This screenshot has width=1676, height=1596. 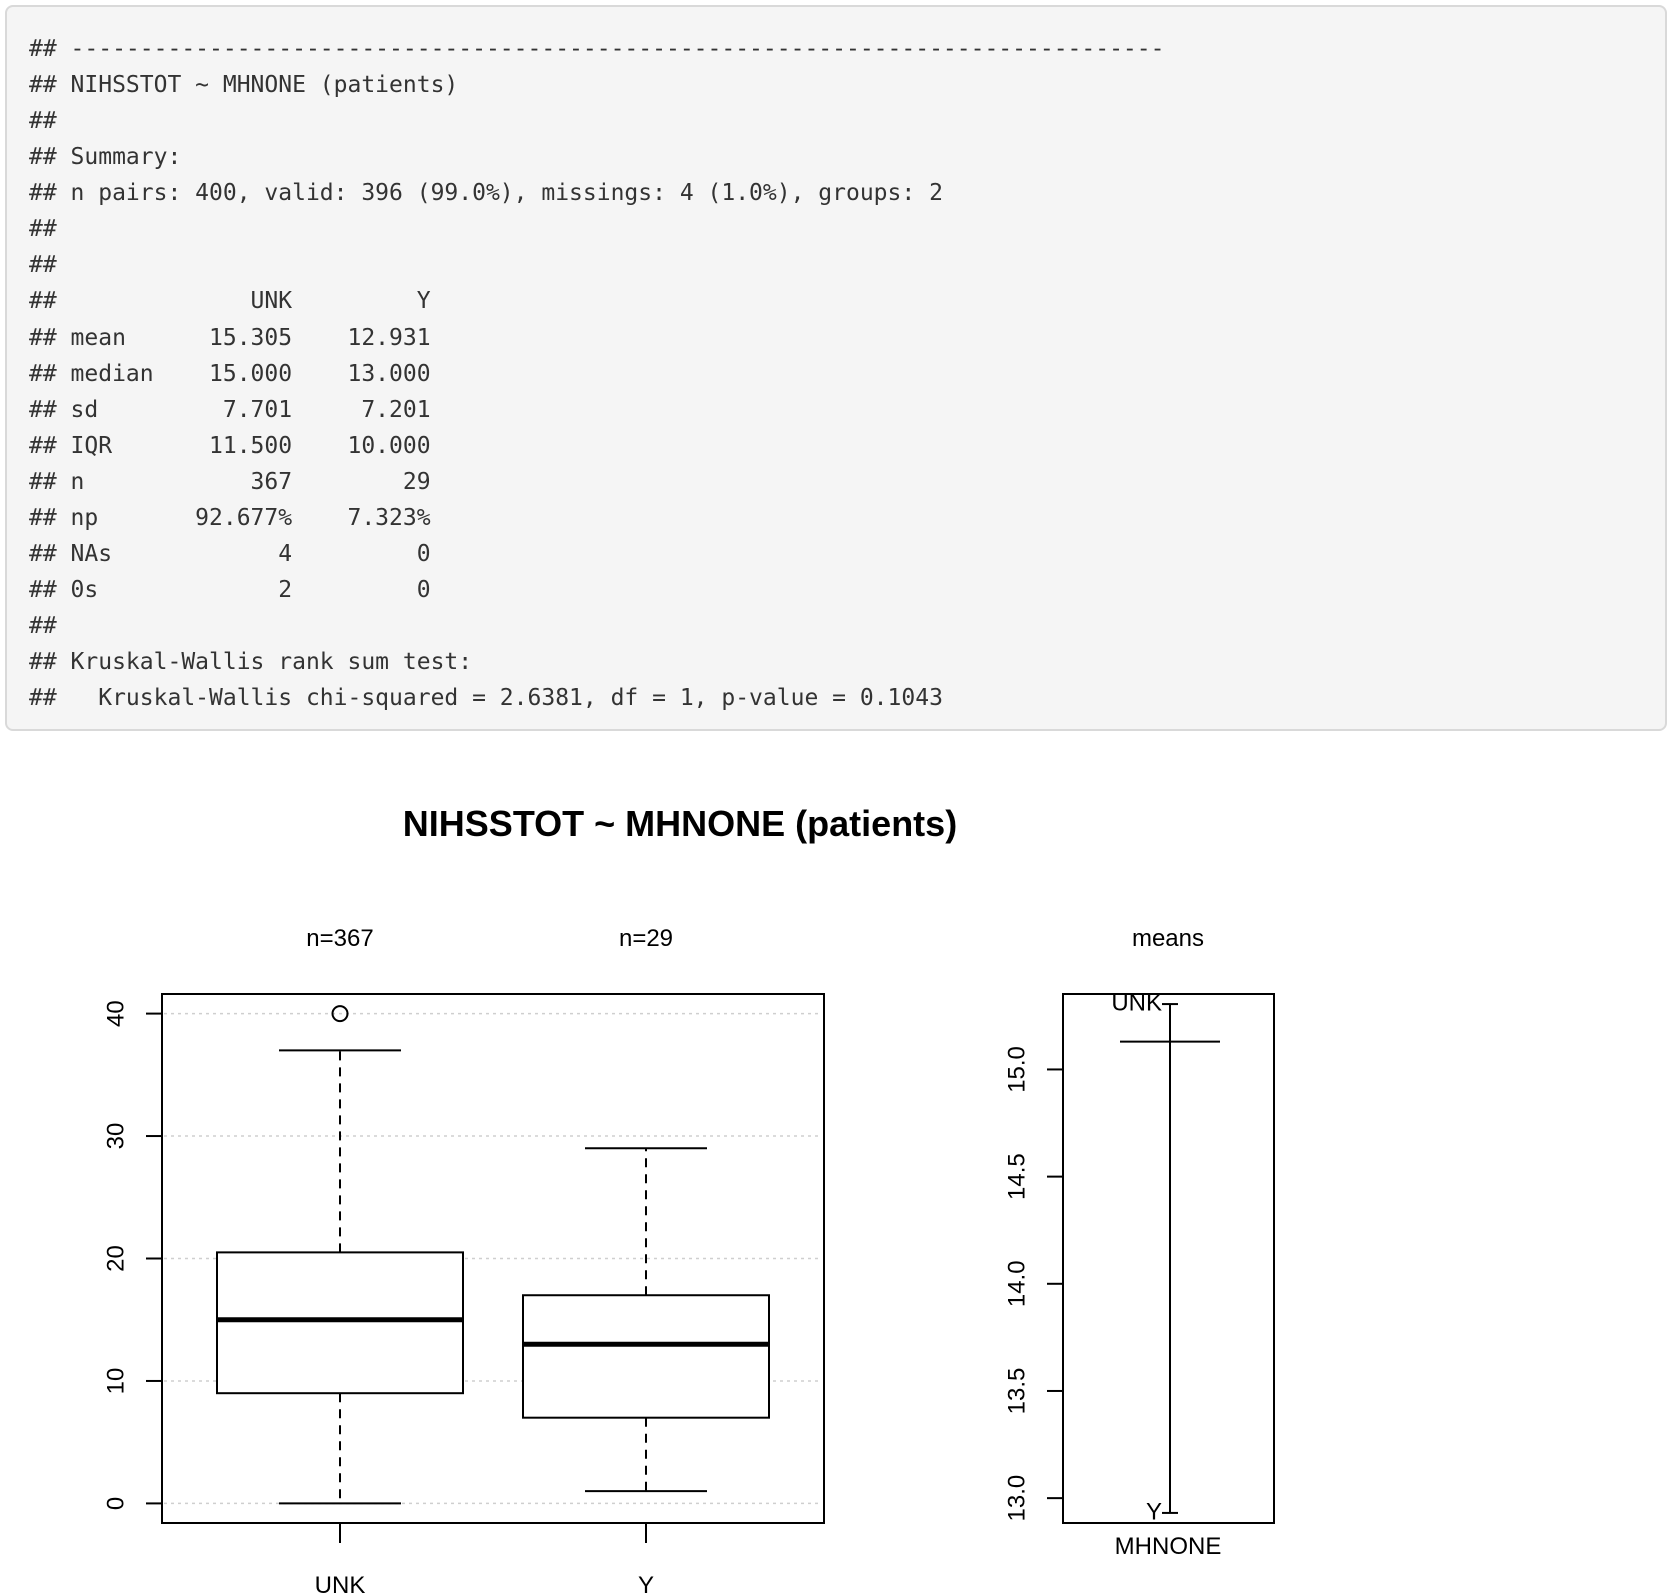 I want to click on means-frame, so click(x=1168, y=1258).